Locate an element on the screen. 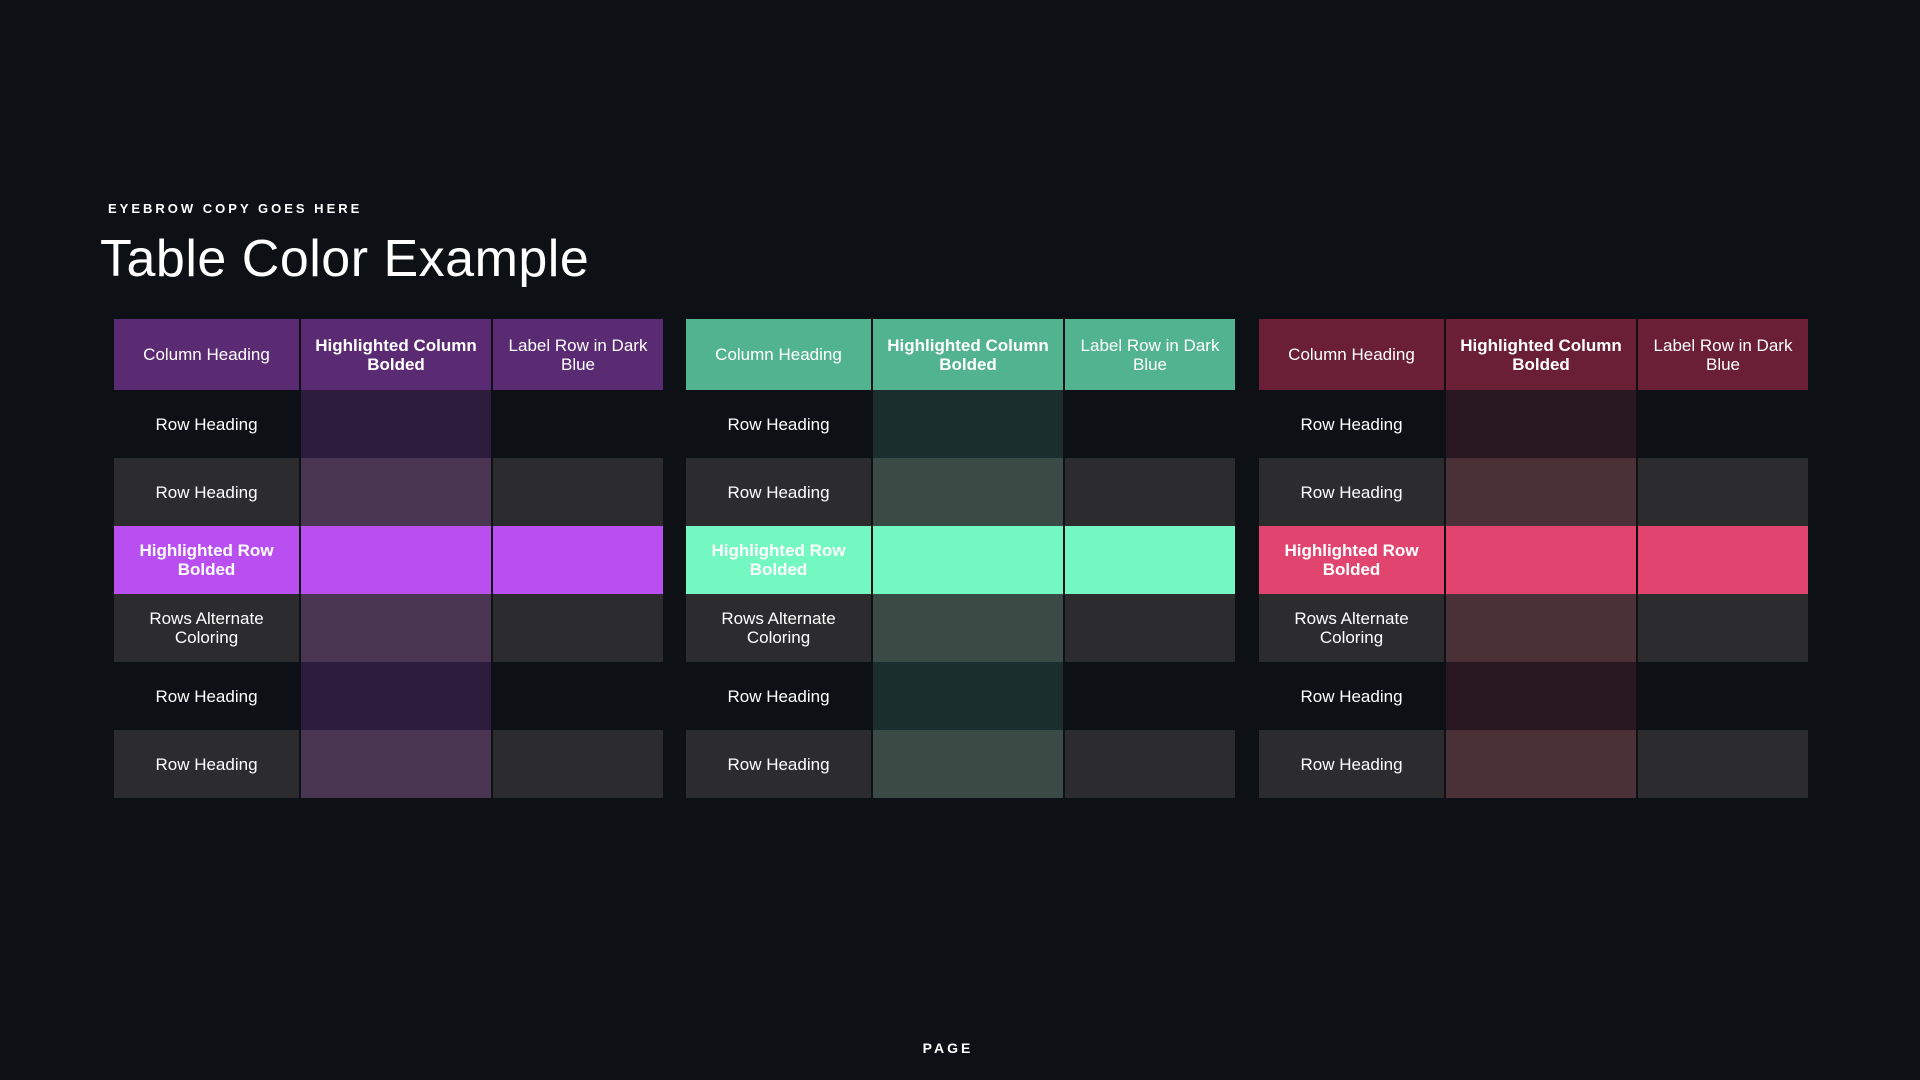 This screenshot has height=1080, width=1920. eyebrow-text: EYEBROW COPY GOES HERE is located at coordinates (235, 208).